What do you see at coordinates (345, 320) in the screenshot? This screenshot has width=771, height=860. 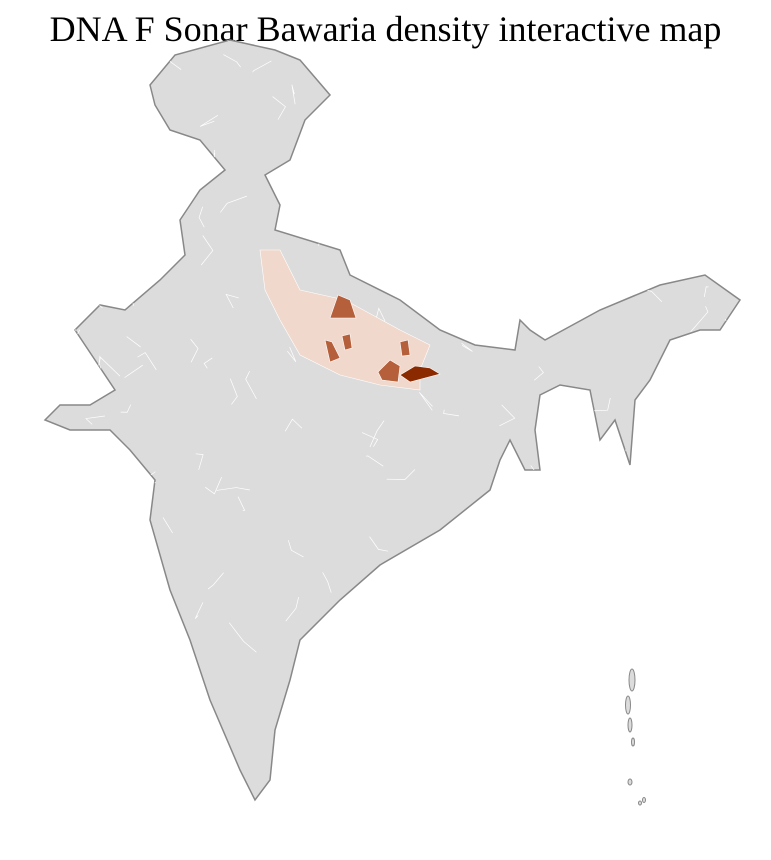 I see `region-low-density` at bounding box center [345, 320].